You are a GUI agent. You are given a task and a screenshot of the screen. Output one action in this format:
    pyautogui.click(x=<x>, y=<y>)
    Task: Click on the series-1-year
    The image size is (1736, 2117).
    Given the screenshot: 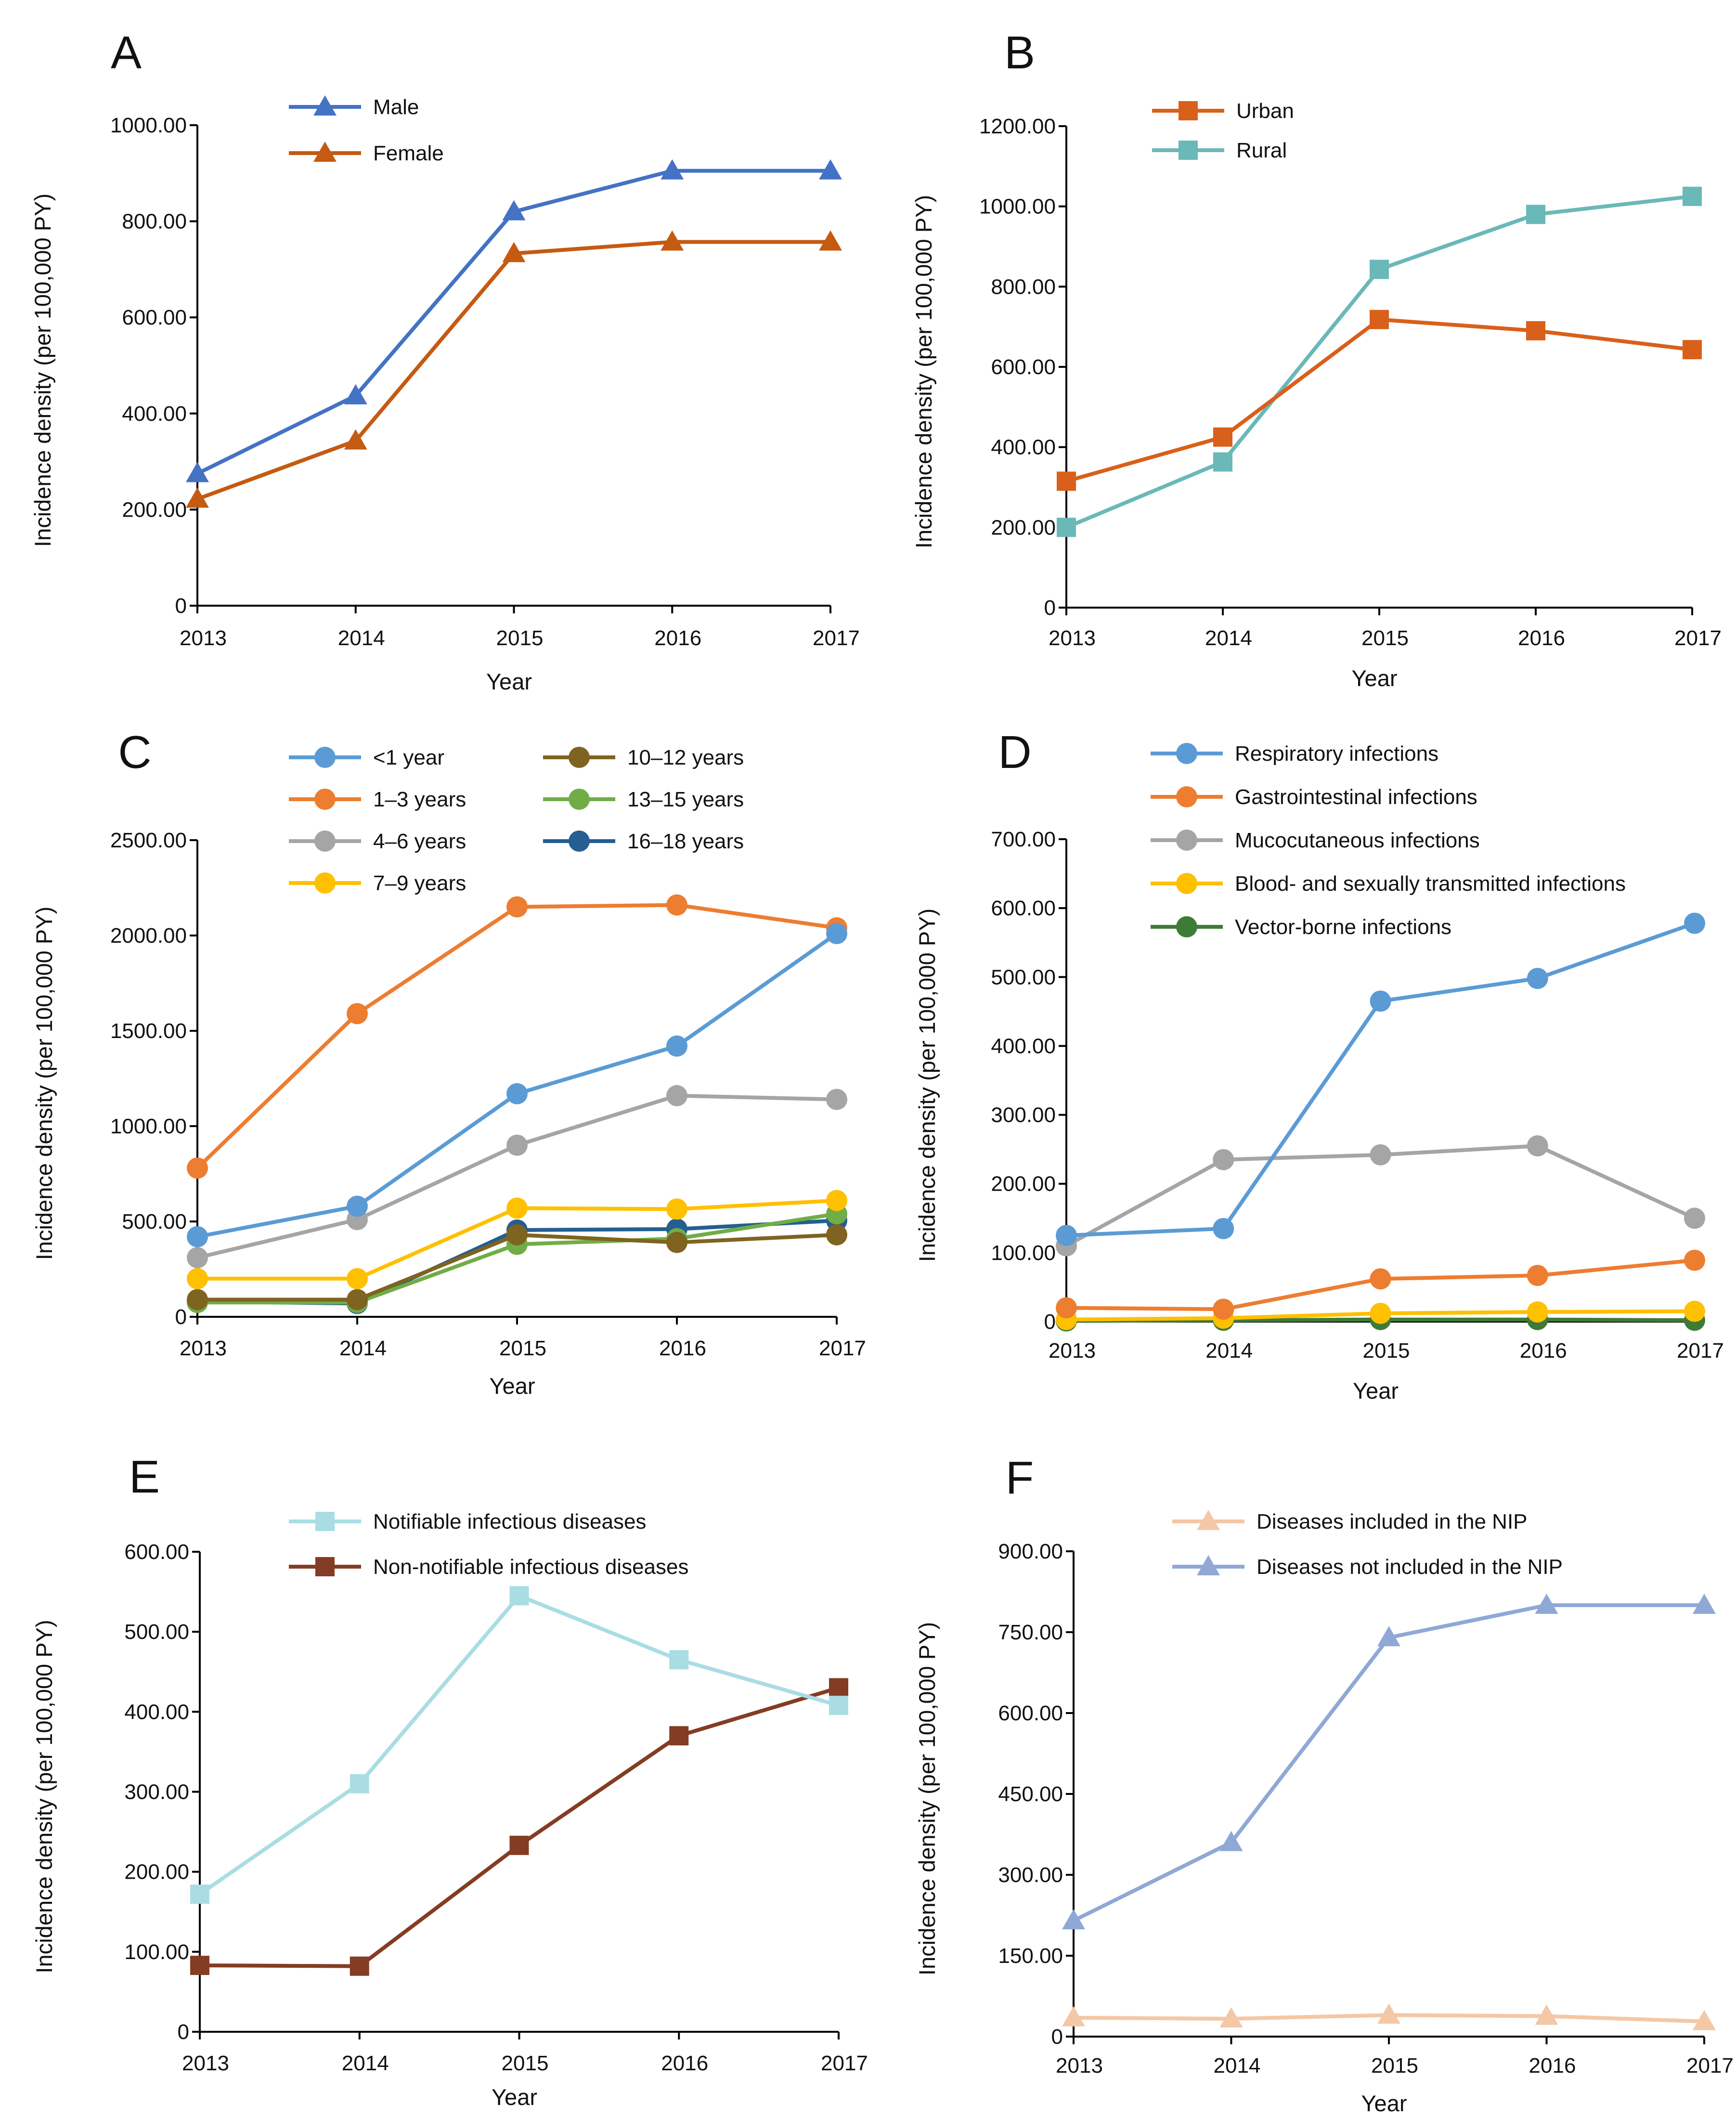 What is the action you would take?
    pyautogui.click(x=517, y=1085)
    